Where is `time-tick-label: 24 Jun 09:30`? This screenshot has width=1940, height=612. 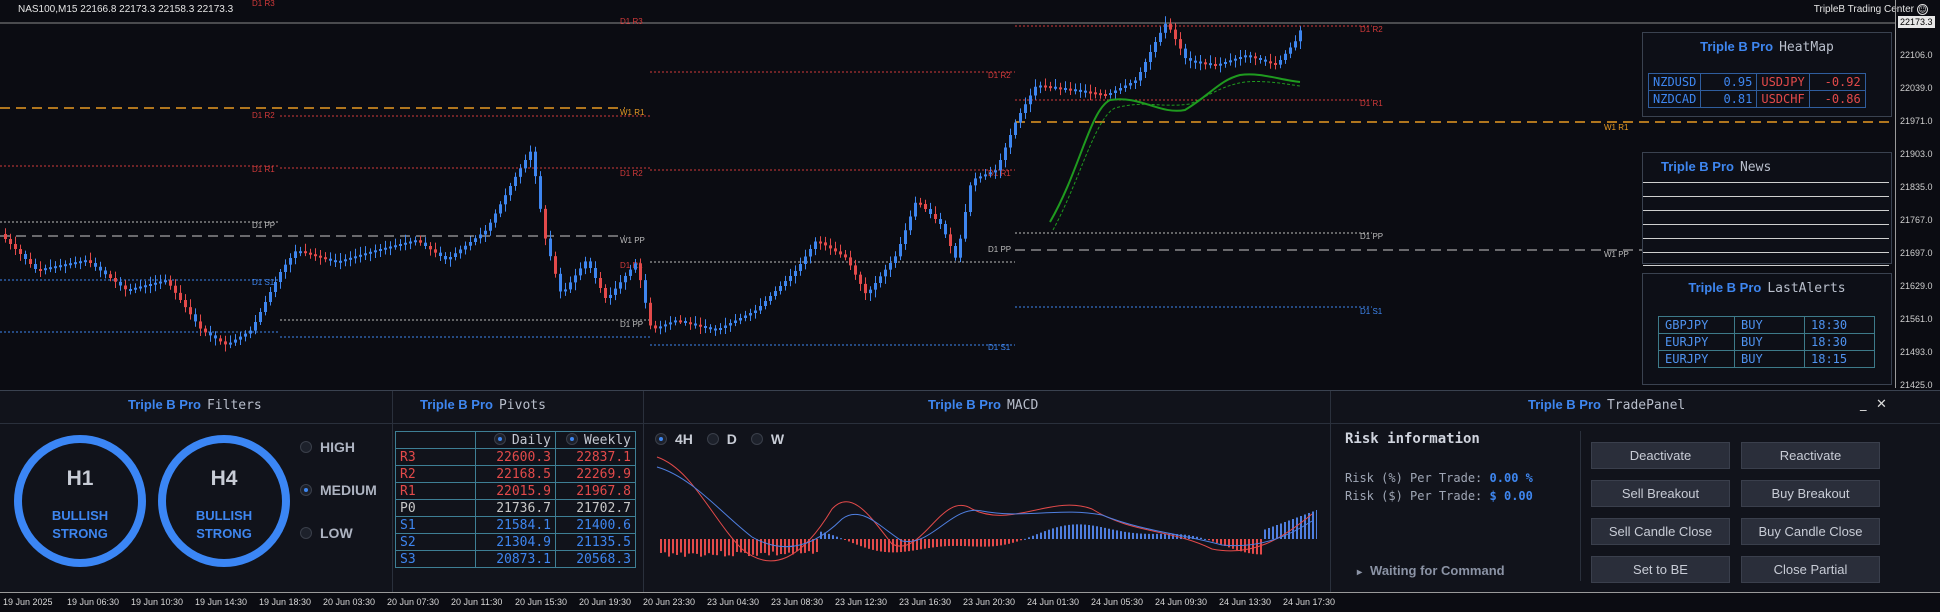 time-tick-label: 24 Jun 09:30 is located at coordinates (1181, 602).